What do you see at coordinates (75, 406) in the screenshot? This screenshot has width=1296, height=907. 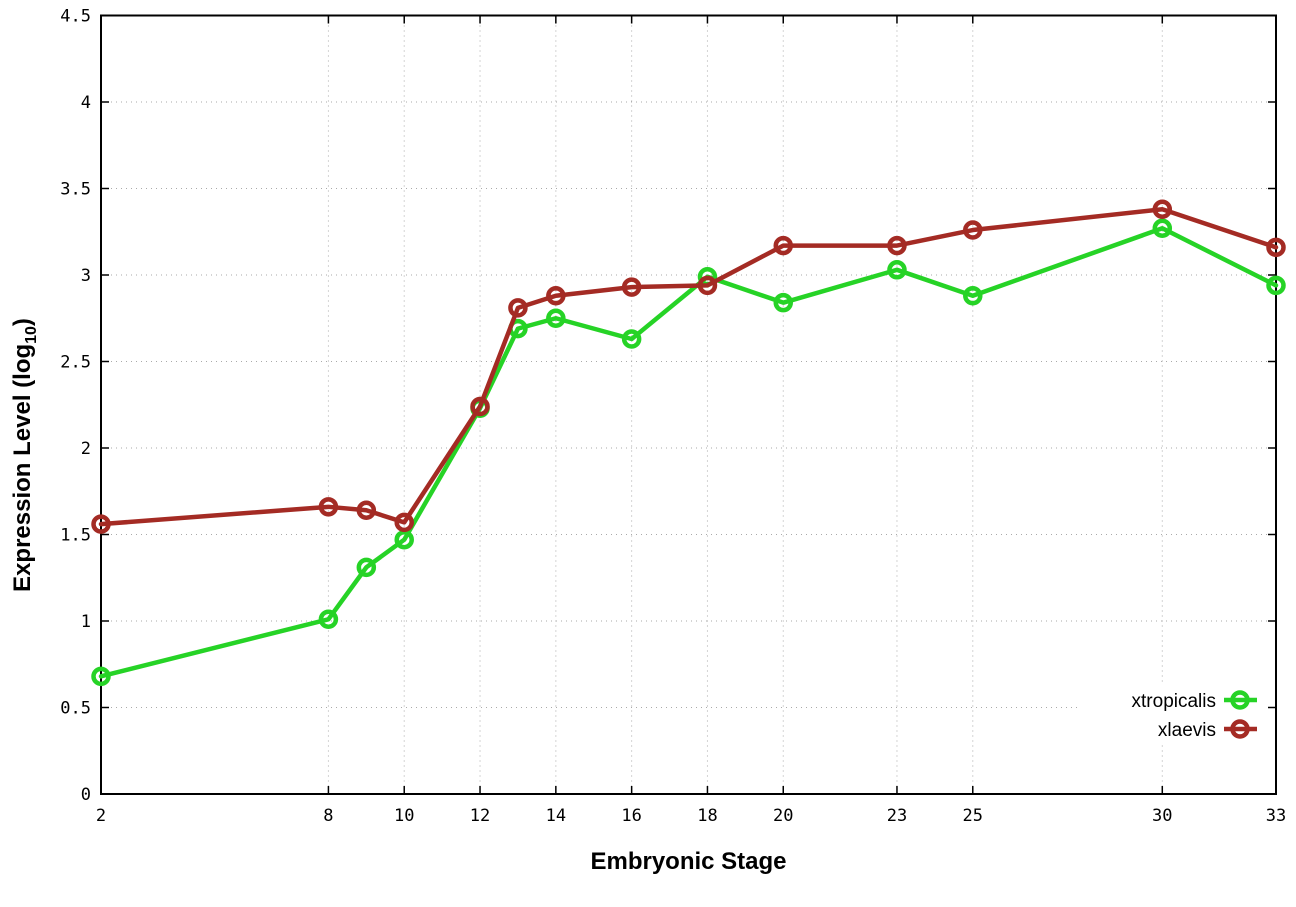 I see `y-tick-labels: 0 0.5 1 1.5 2 2.5 3 3.5 4 4.5` at bounding box center [75, 406].